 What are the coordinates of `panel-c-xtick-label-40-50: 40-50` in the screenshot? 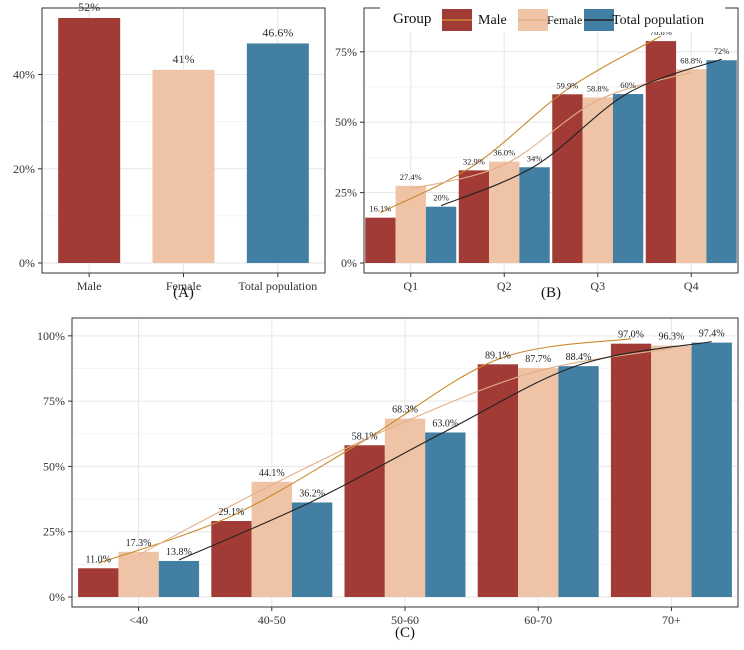 It's located at (272, 620).